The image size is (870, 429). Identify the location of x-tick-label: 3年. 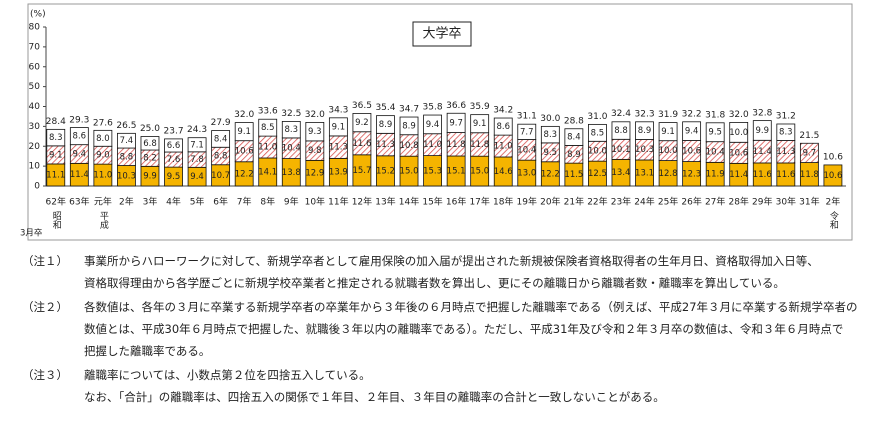
(150, 202).